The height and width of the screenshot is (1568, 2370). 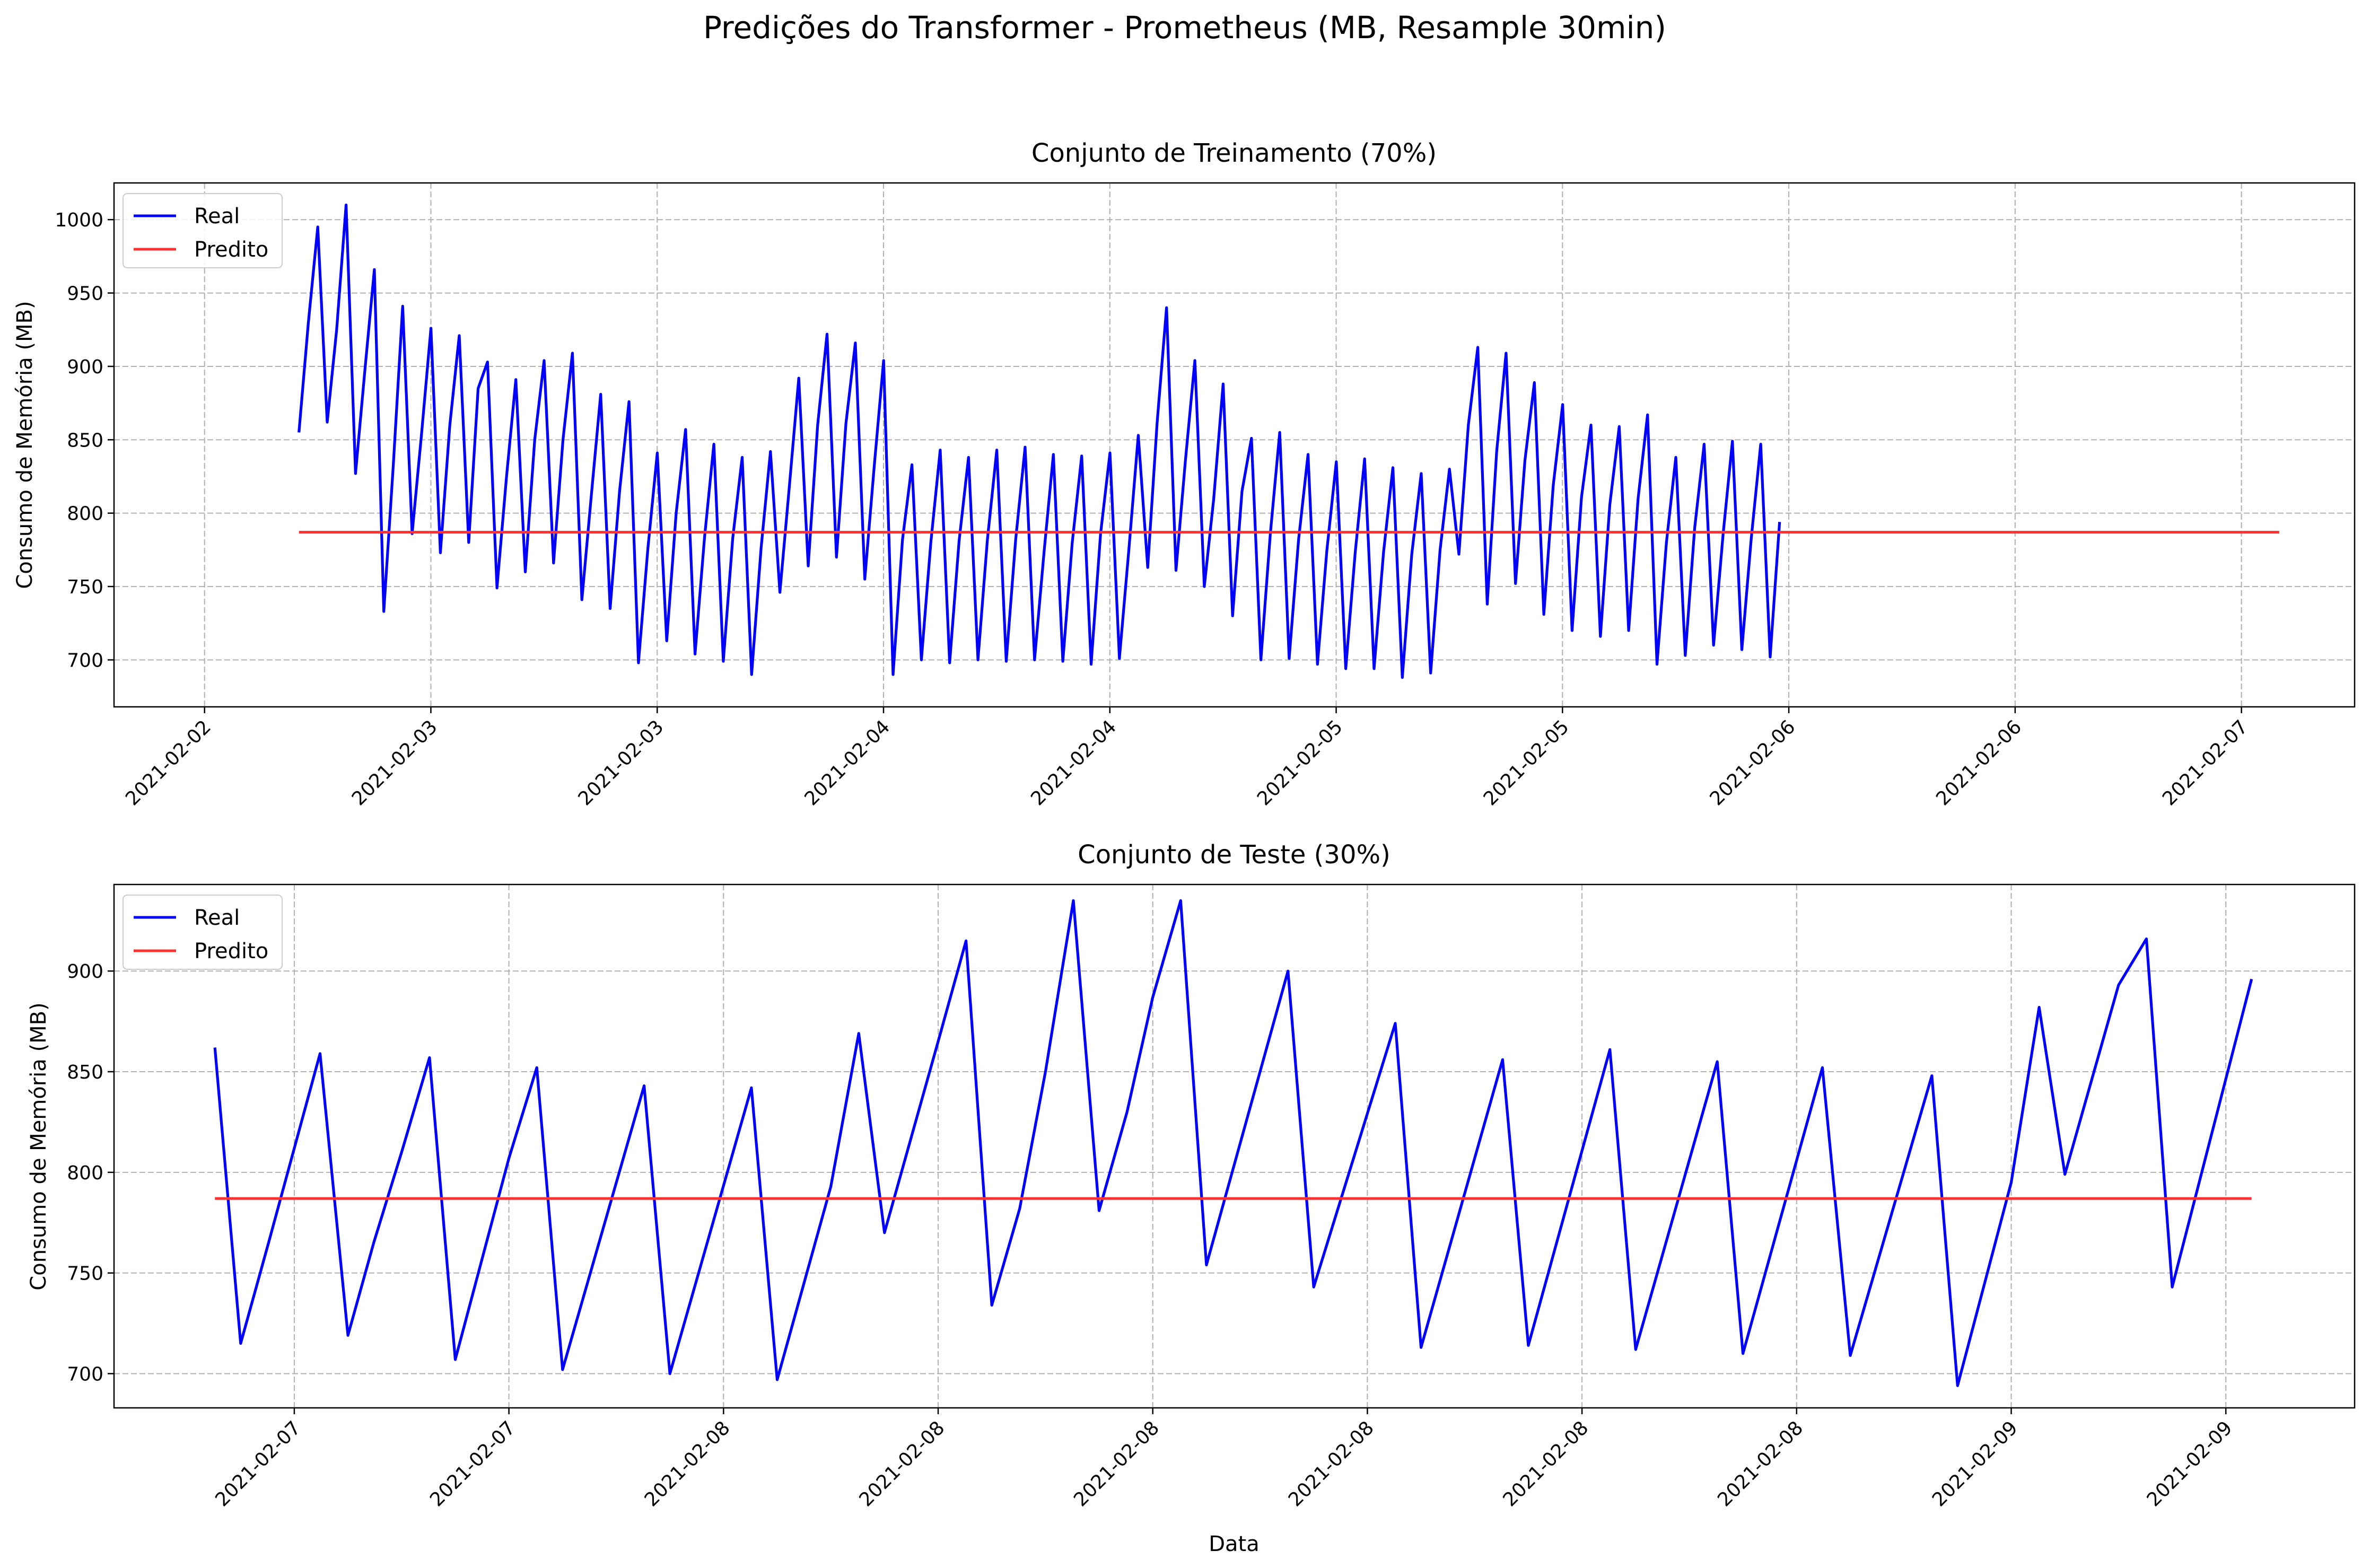 What do you see at coordinates (1234, 1544) in the screenshot?
I see `test-x-axis-label: Data` at bounding box center [1234, 1544].